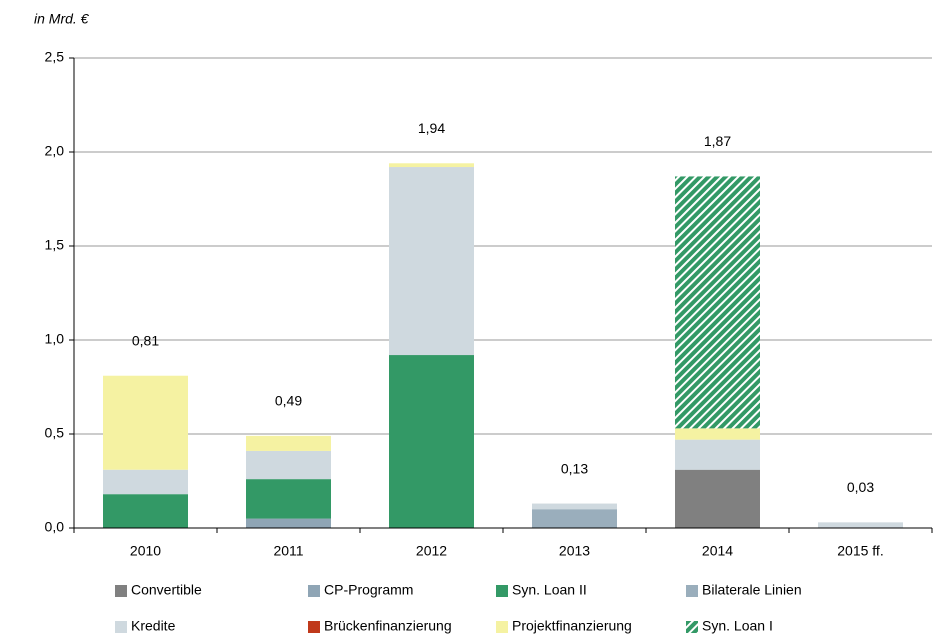 The width and height of the screenshot is (943, 637). Describe the element at coordinates (62, 19) in the screenshot. I see `y-axis-label: in Mrd. €` at that location.